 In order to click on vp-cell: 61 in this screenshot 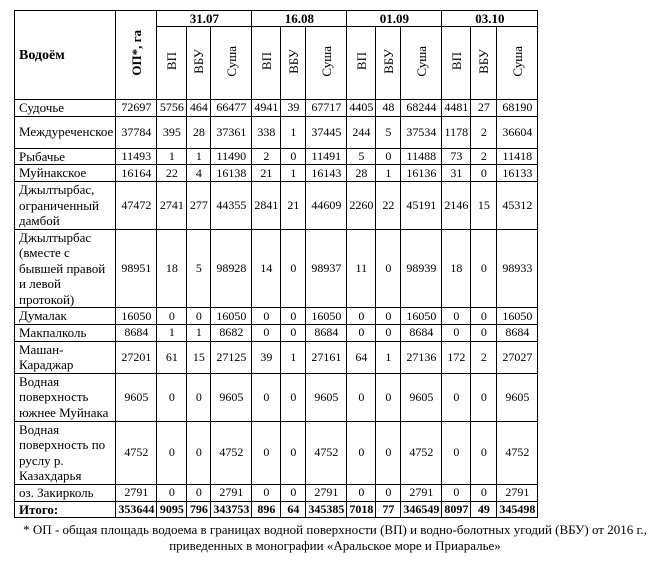, I will do `click(172, 357)`.